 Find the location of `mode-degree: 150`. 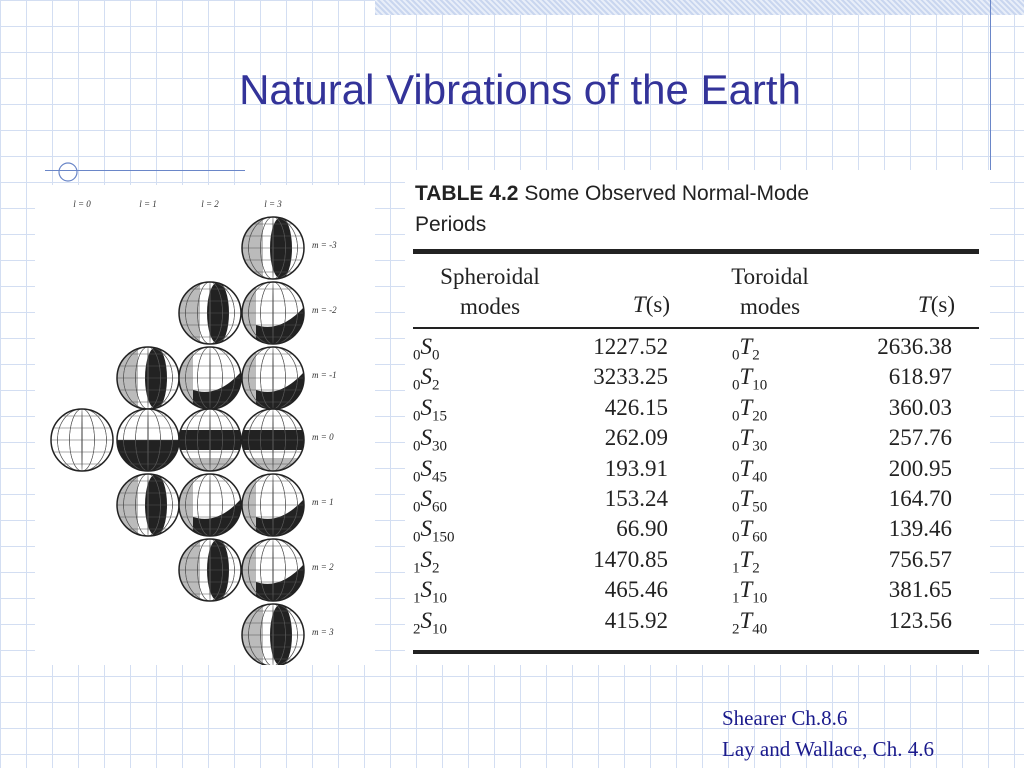

mode-degree: 150 is located at coordinates (443, 537).